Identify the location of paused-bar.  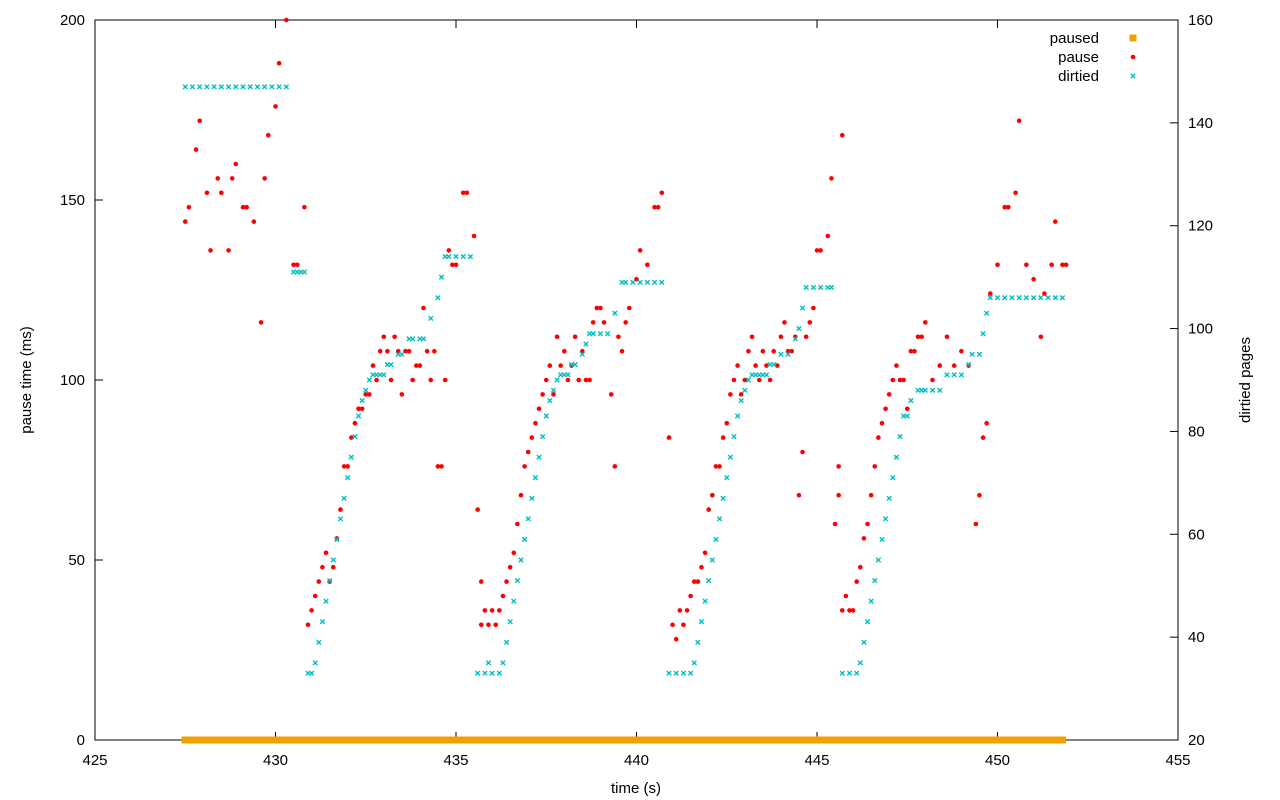
(624, 740).